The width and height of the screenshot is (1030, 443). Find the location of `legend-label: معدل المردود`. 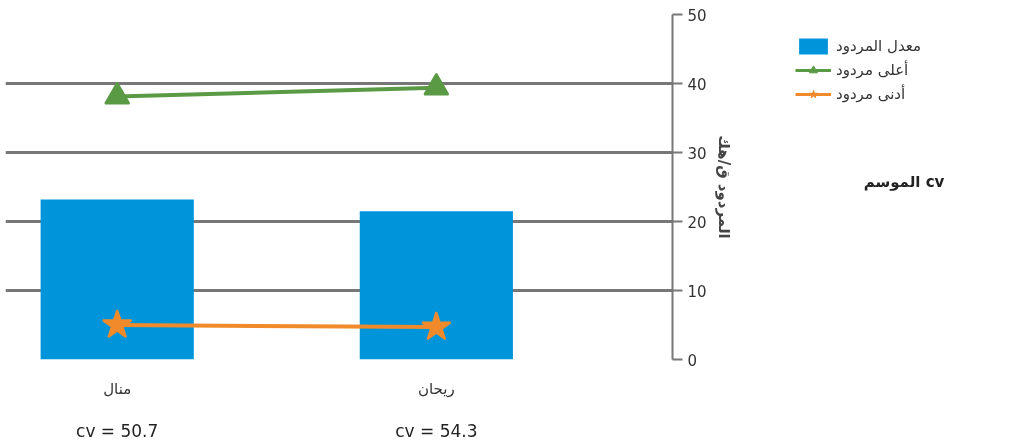

legend-label: معدل المردود is located at coordinates (879, 46).